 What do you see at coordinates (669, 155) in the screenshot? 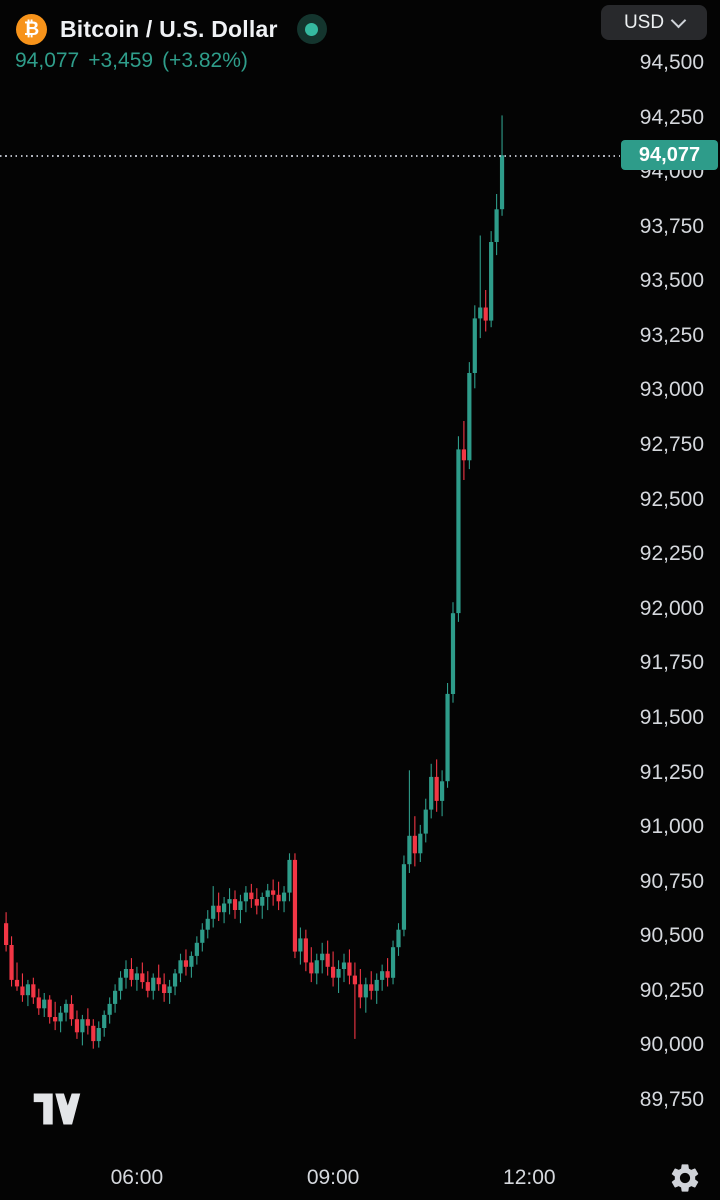
I see `current-price-tag: 94,077` at bounding box center [669, 155].